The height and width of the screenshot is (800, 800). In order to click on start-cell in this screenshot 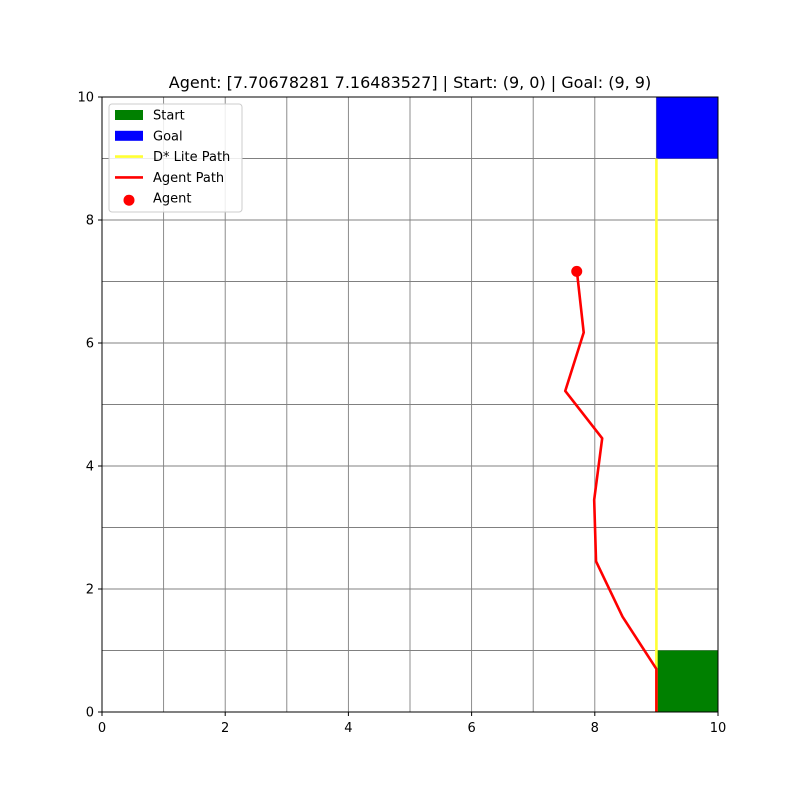, I will do `click(687, 681)`.